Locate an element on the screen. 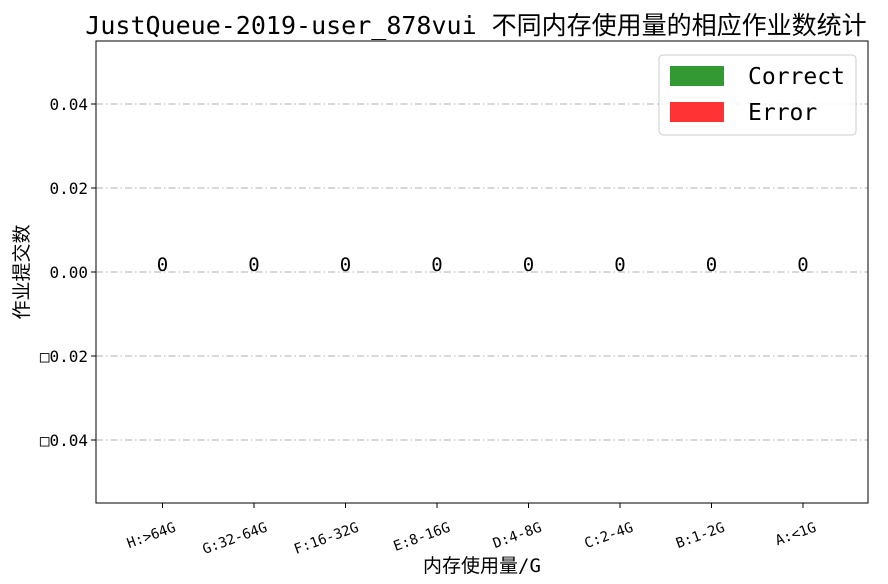 Image resolution: width=888 pixels, height=584 pixels. legend-swatch-correct is located at coordinates (697, 76).